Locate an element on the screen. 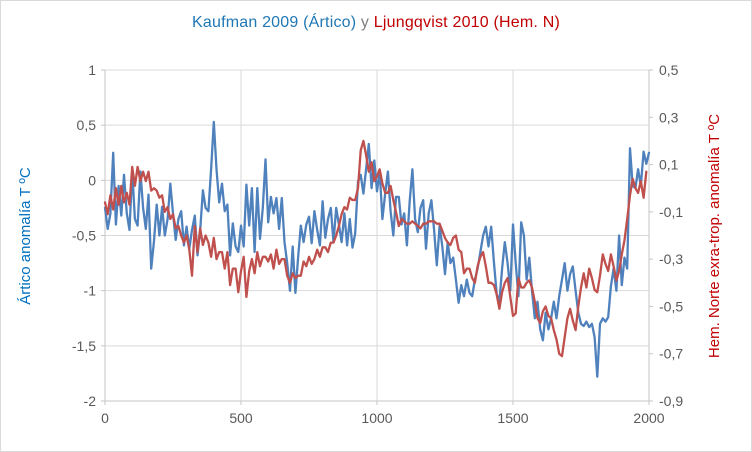  x-tick-label: 0 is located at coordinates (105, 418).